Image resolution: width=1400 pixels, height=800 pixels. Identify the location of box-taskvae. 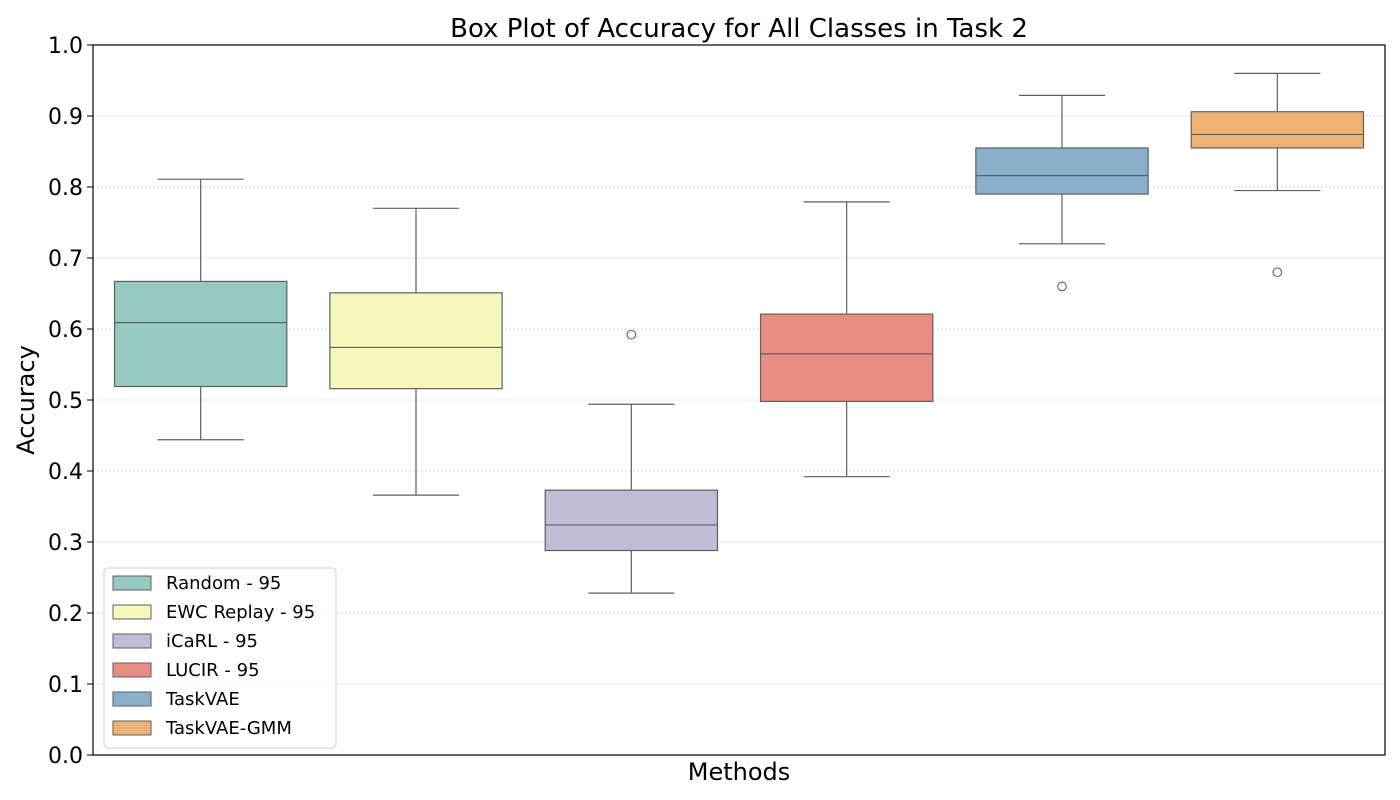
(1062, 193).